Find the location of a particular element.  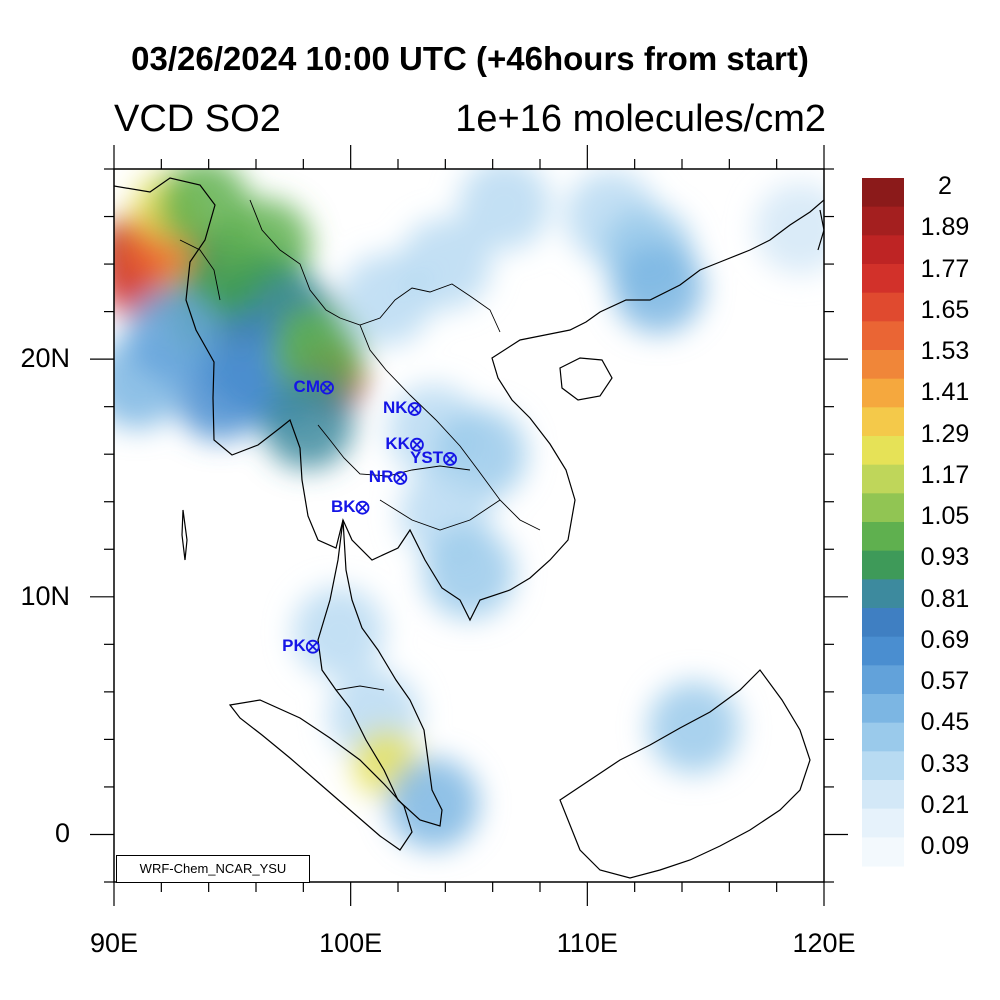

lon-tick-label: 90E is located at coordinates (114, 943).